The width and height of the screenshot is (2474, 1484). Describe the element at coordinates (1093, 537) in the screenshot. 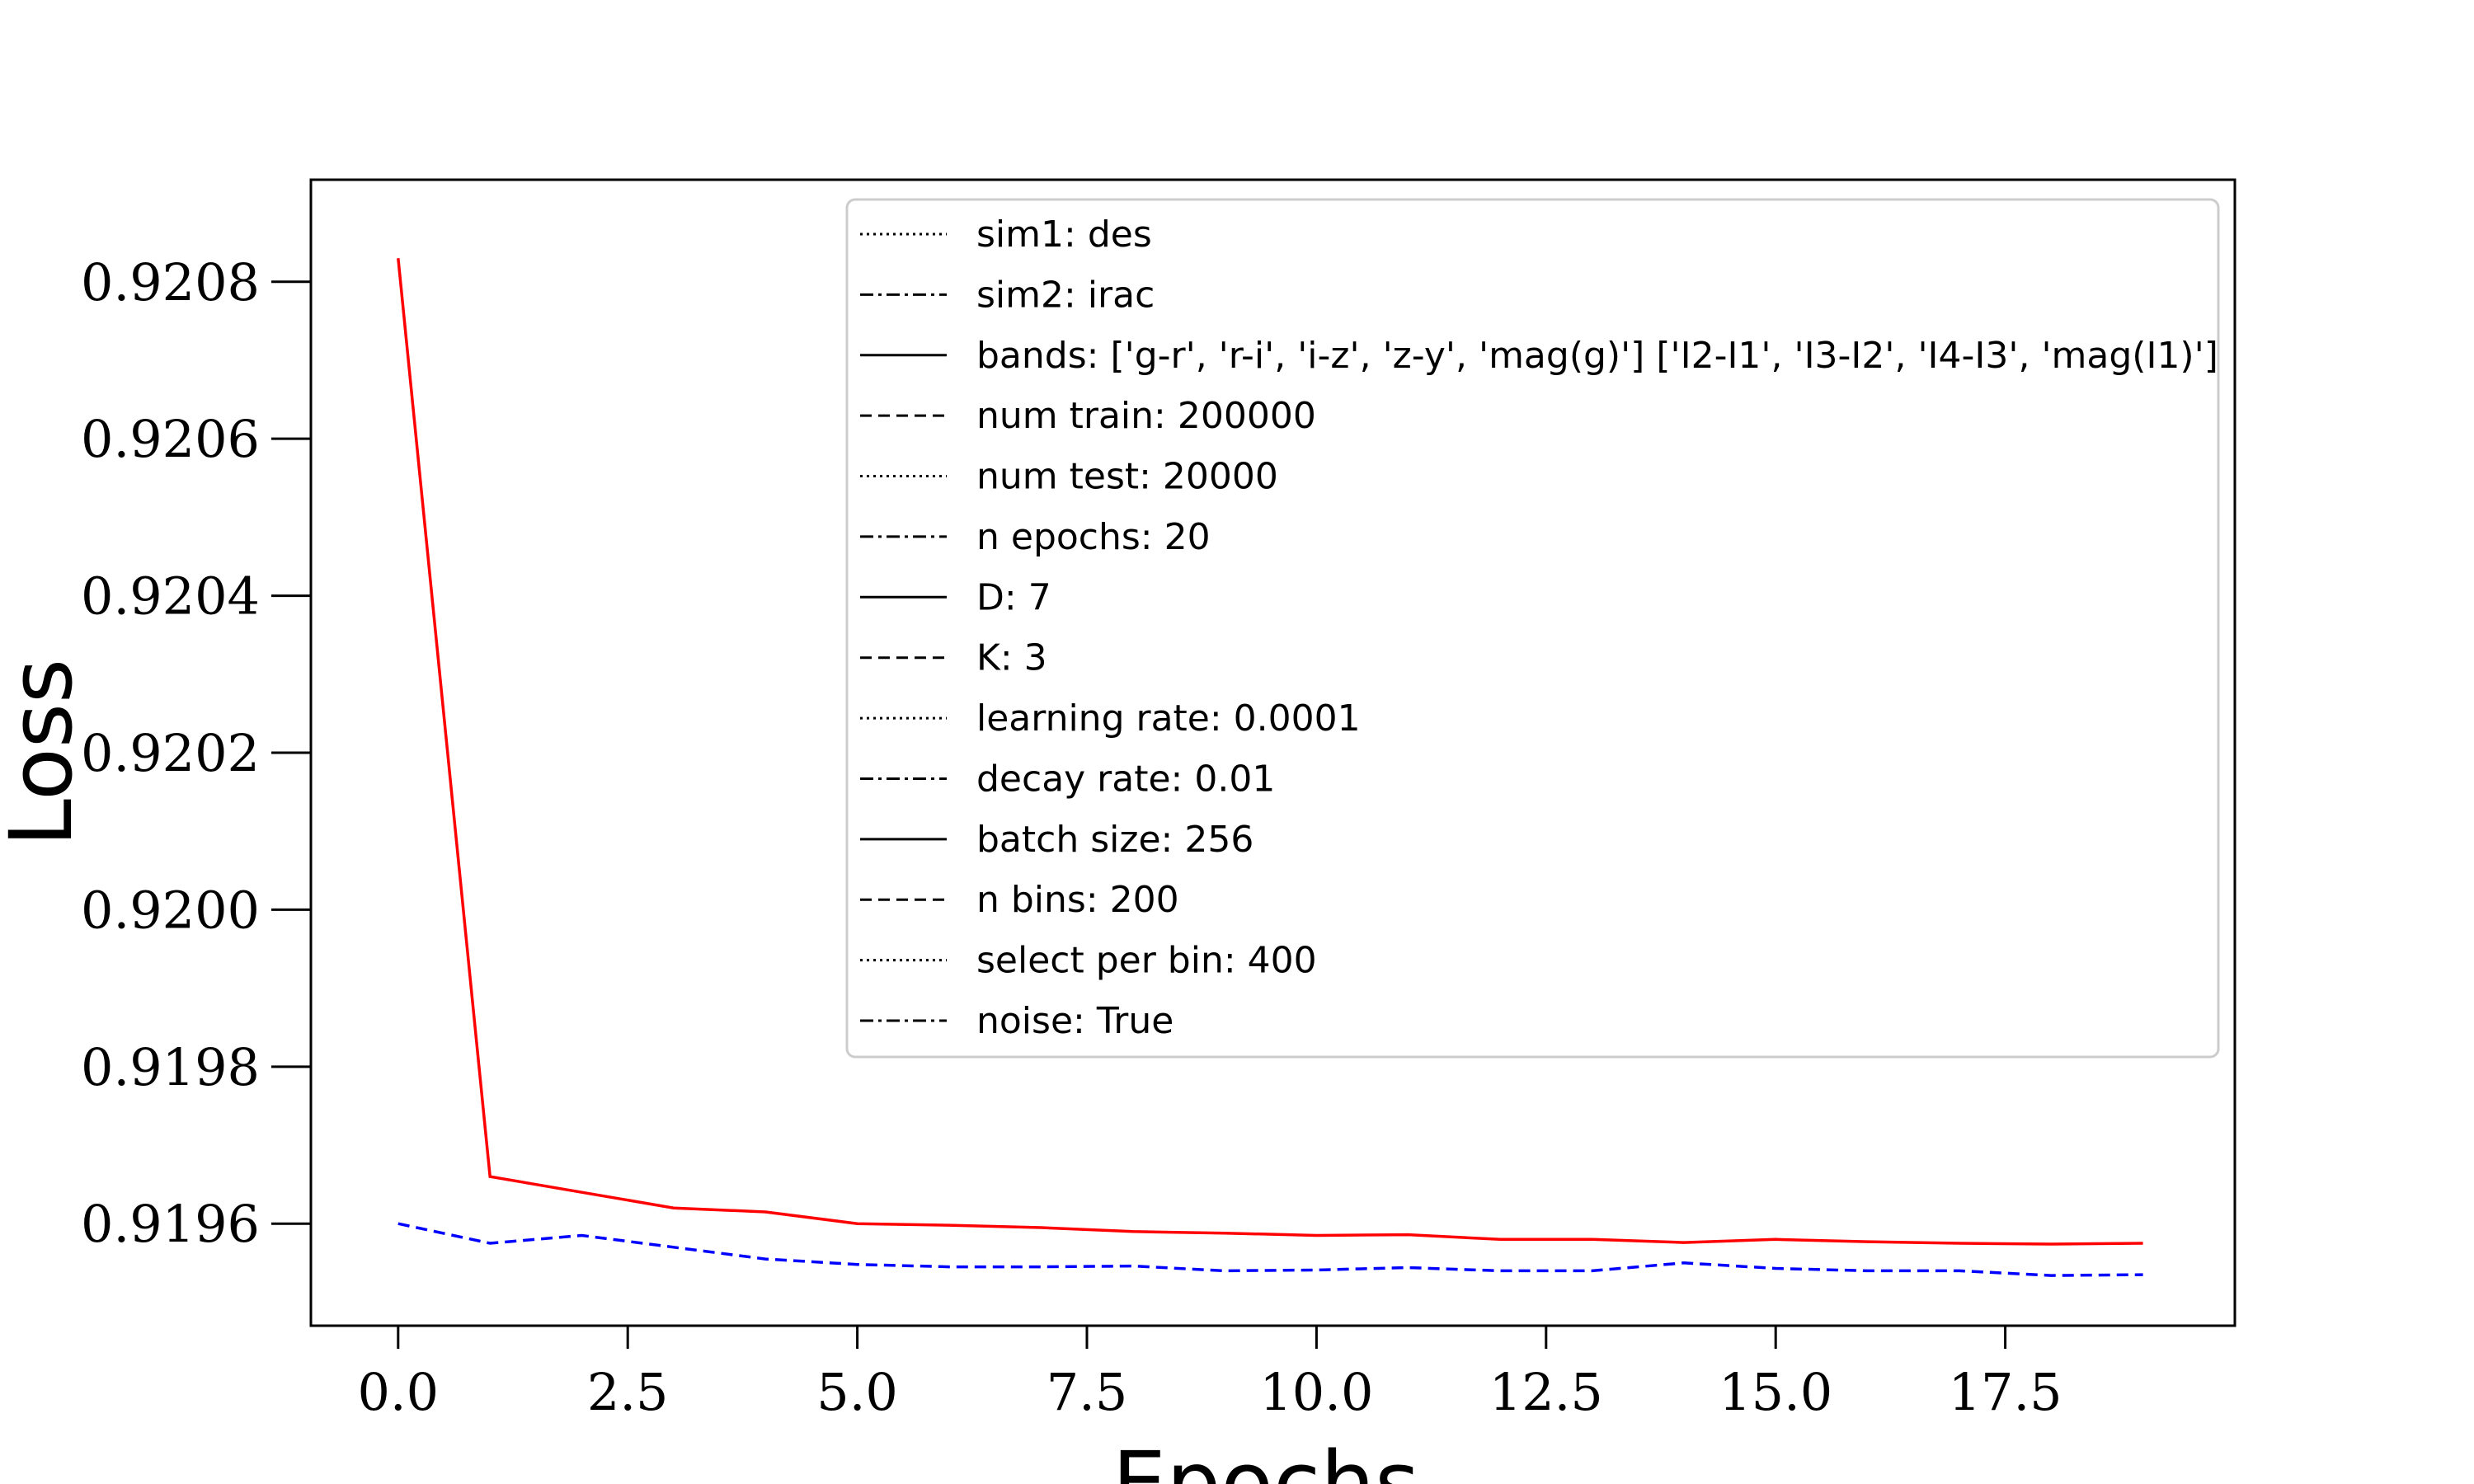

I see `legend-label: n epochs: 20` at that location.